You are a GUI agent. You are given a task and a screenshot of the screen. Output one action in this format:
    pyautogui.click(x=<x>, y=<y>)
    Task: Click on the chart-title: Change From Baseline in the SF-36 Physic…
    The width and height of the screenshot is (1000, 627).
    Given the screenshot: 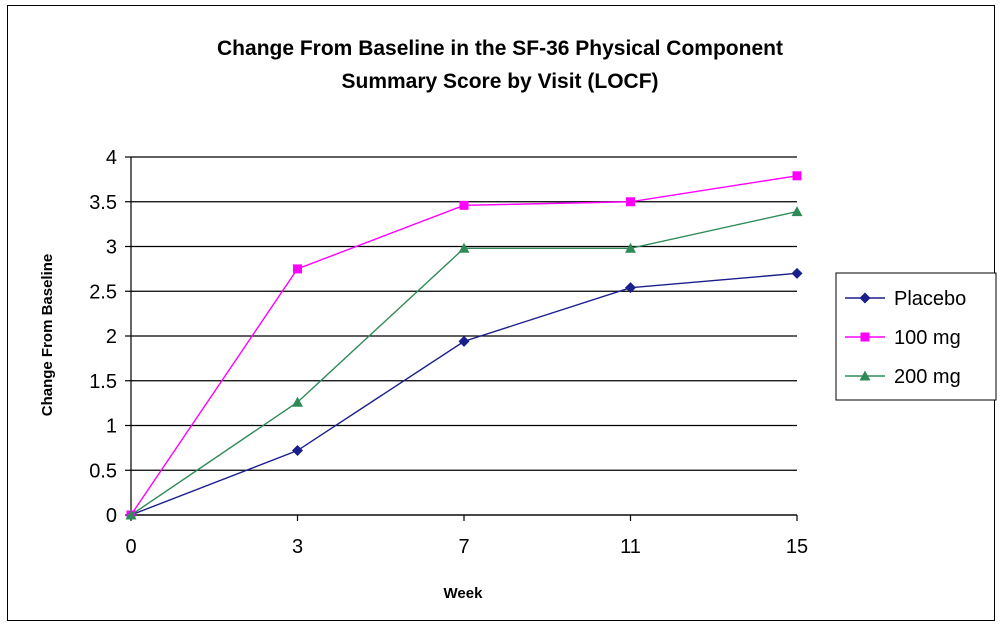 What is the action you would take?
    pyautogui.click(x=500, y=65)
    